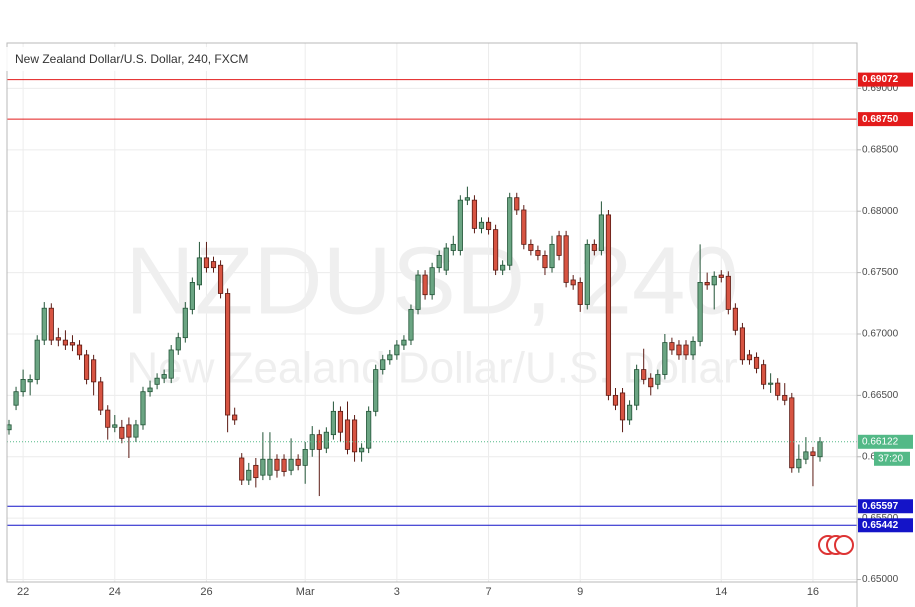  Describe the element at coordinates (880, 334) in the screenshot. I see `y-tick-label: 0.67000` at that location.